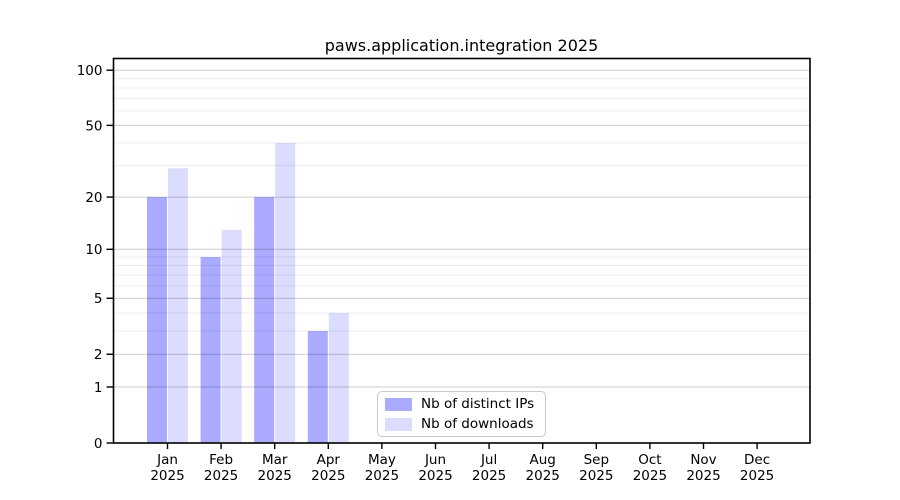  Describe the element at coordinates (90, 71) in the screenshot. I see `y-tick-label: 100` at that location.